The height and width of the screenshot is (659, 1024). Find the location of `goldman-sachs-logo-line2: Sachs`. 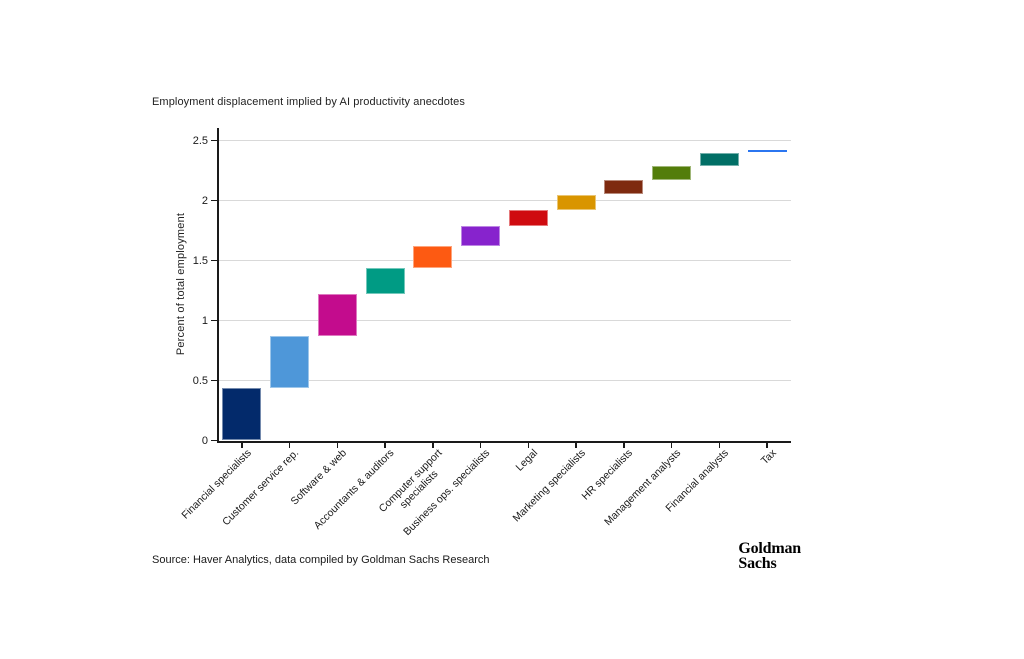

goldman-sachs-logo-line2: Sachs is located at coordinates (757, 563).